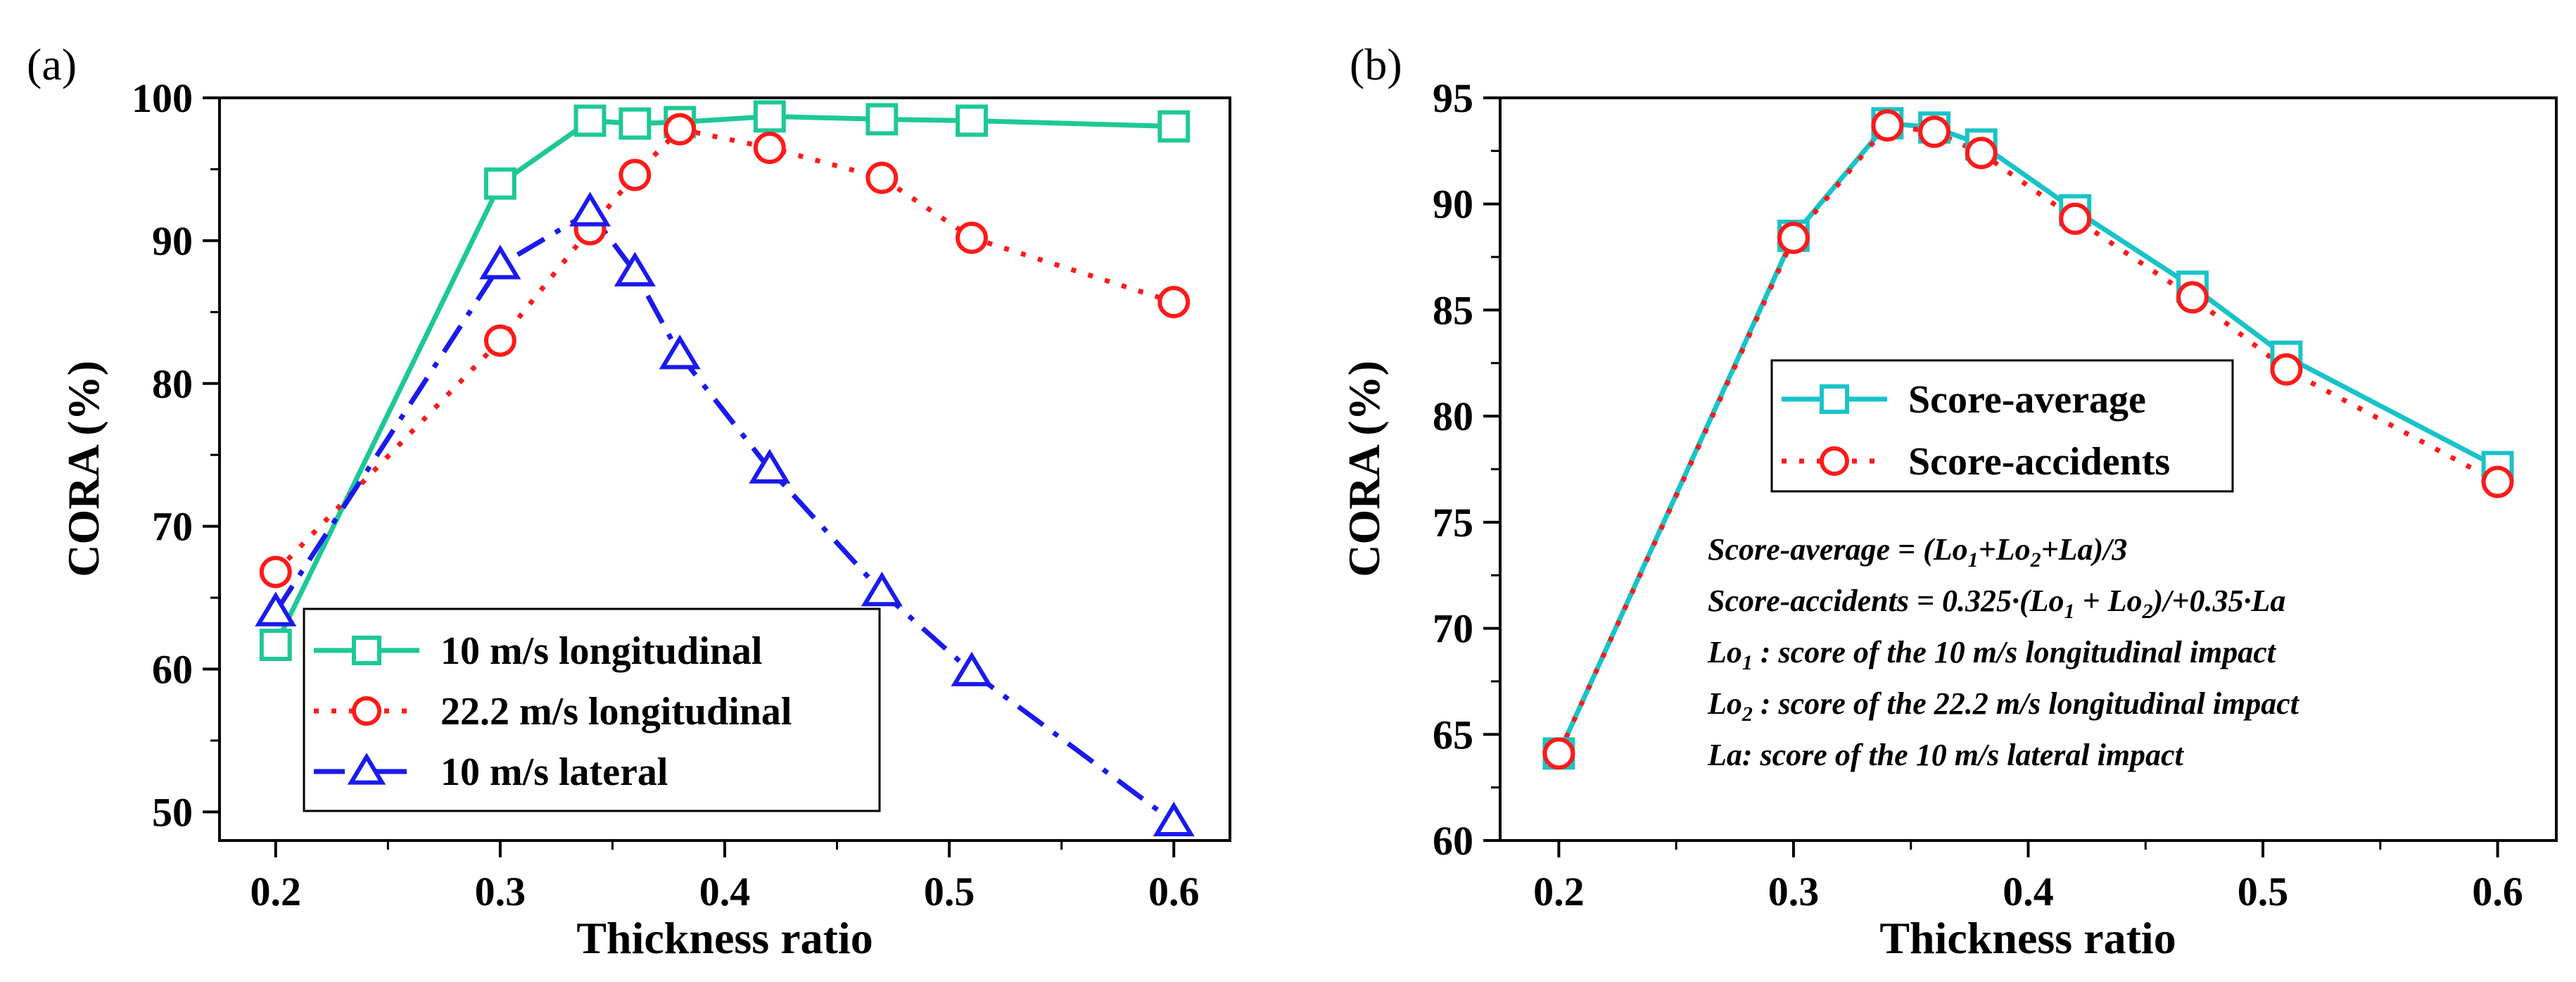 The width and height of the screenshot is (2576, 982). Describe the element at coordinates (1973, 560) in the screenshot. I see `formula-part-0-1: 1` at that location.